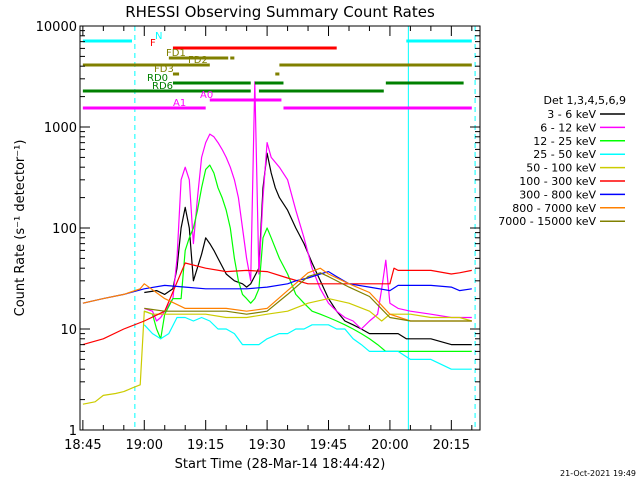 This screenshot has height=480, width=640. What do you see at coordinates (206, 95) in the screenshot?
I see `flag-label-a0: A0` at bounding box center [206, 95].